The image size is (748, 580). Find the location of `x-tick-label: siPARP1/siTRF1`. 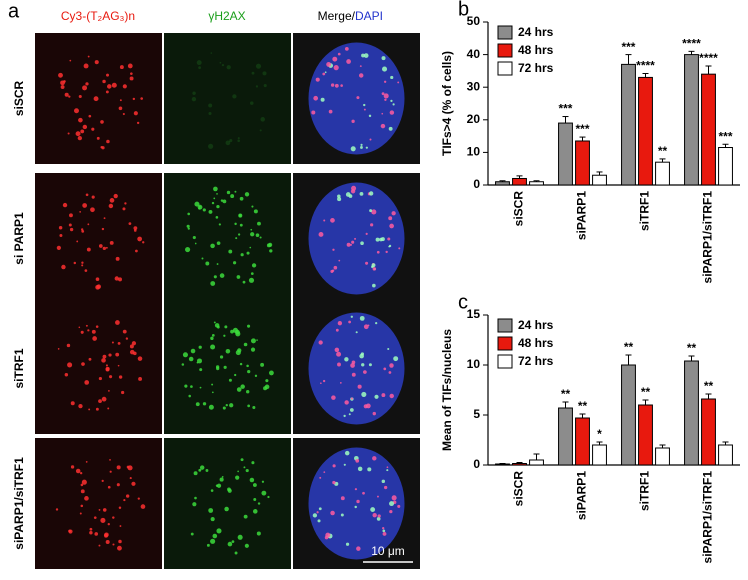

x-tick-label: siPARP1/siTRF1 is located at coordinates (708, 237).